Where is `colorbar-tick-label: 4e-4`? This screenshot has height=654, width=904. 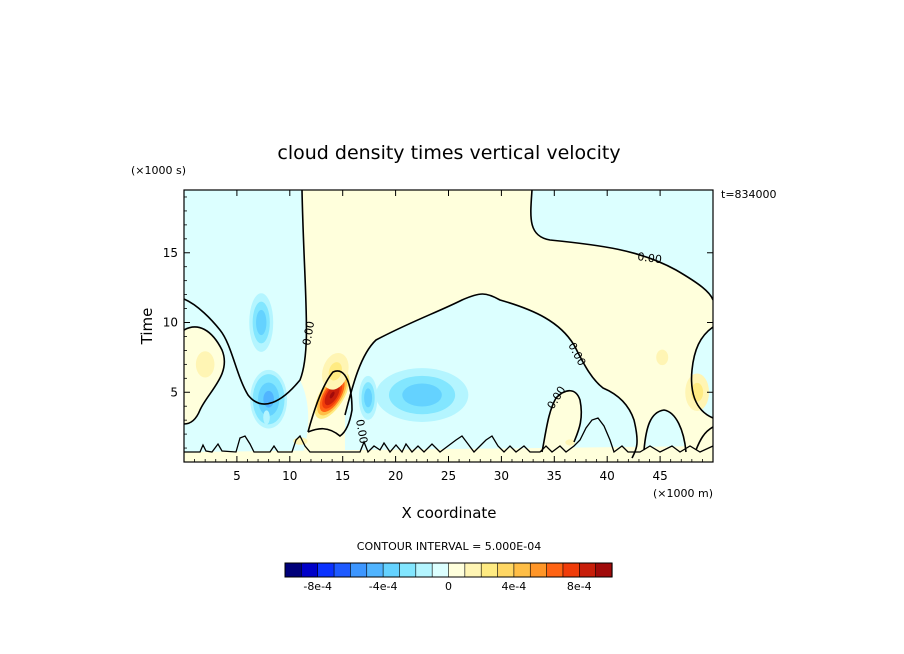
colorbar-tick-label: 4e-4 is located at coordinates (514, 586).